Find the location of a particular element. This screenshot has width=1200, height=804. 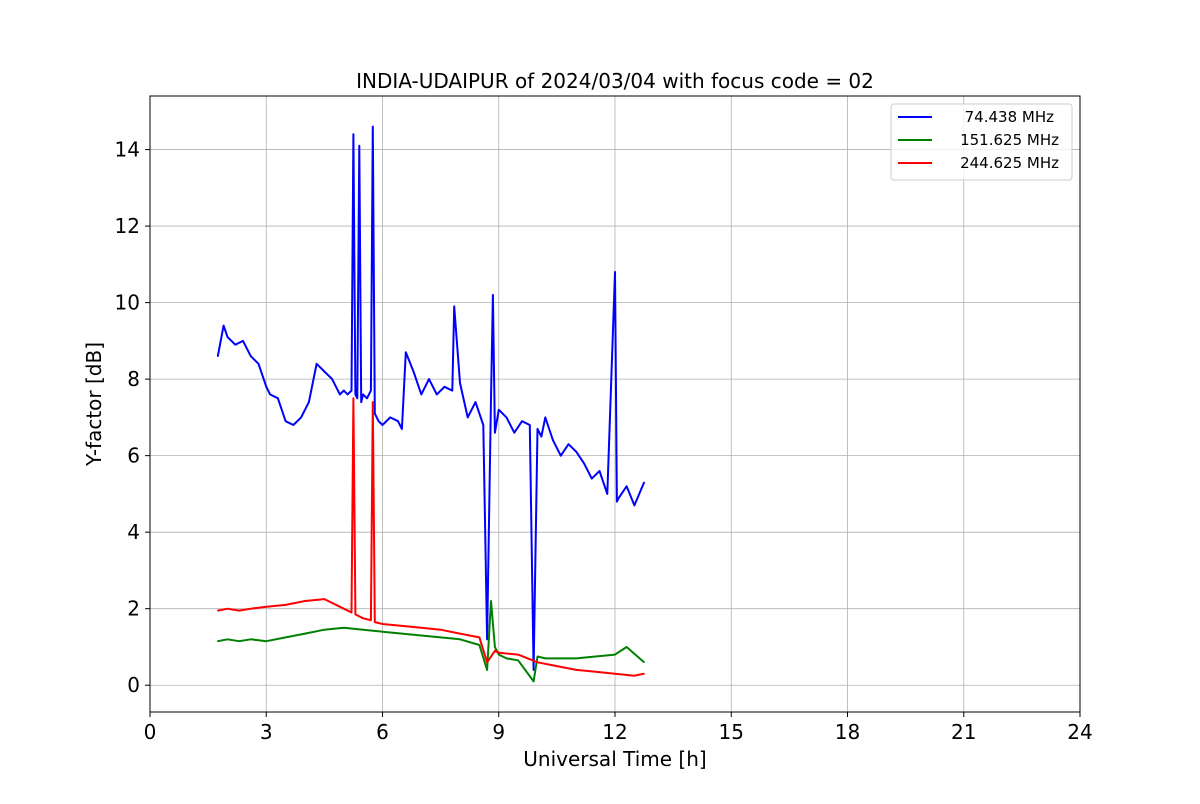

y-tick-label: 4 is located at coordinates (133, 532).